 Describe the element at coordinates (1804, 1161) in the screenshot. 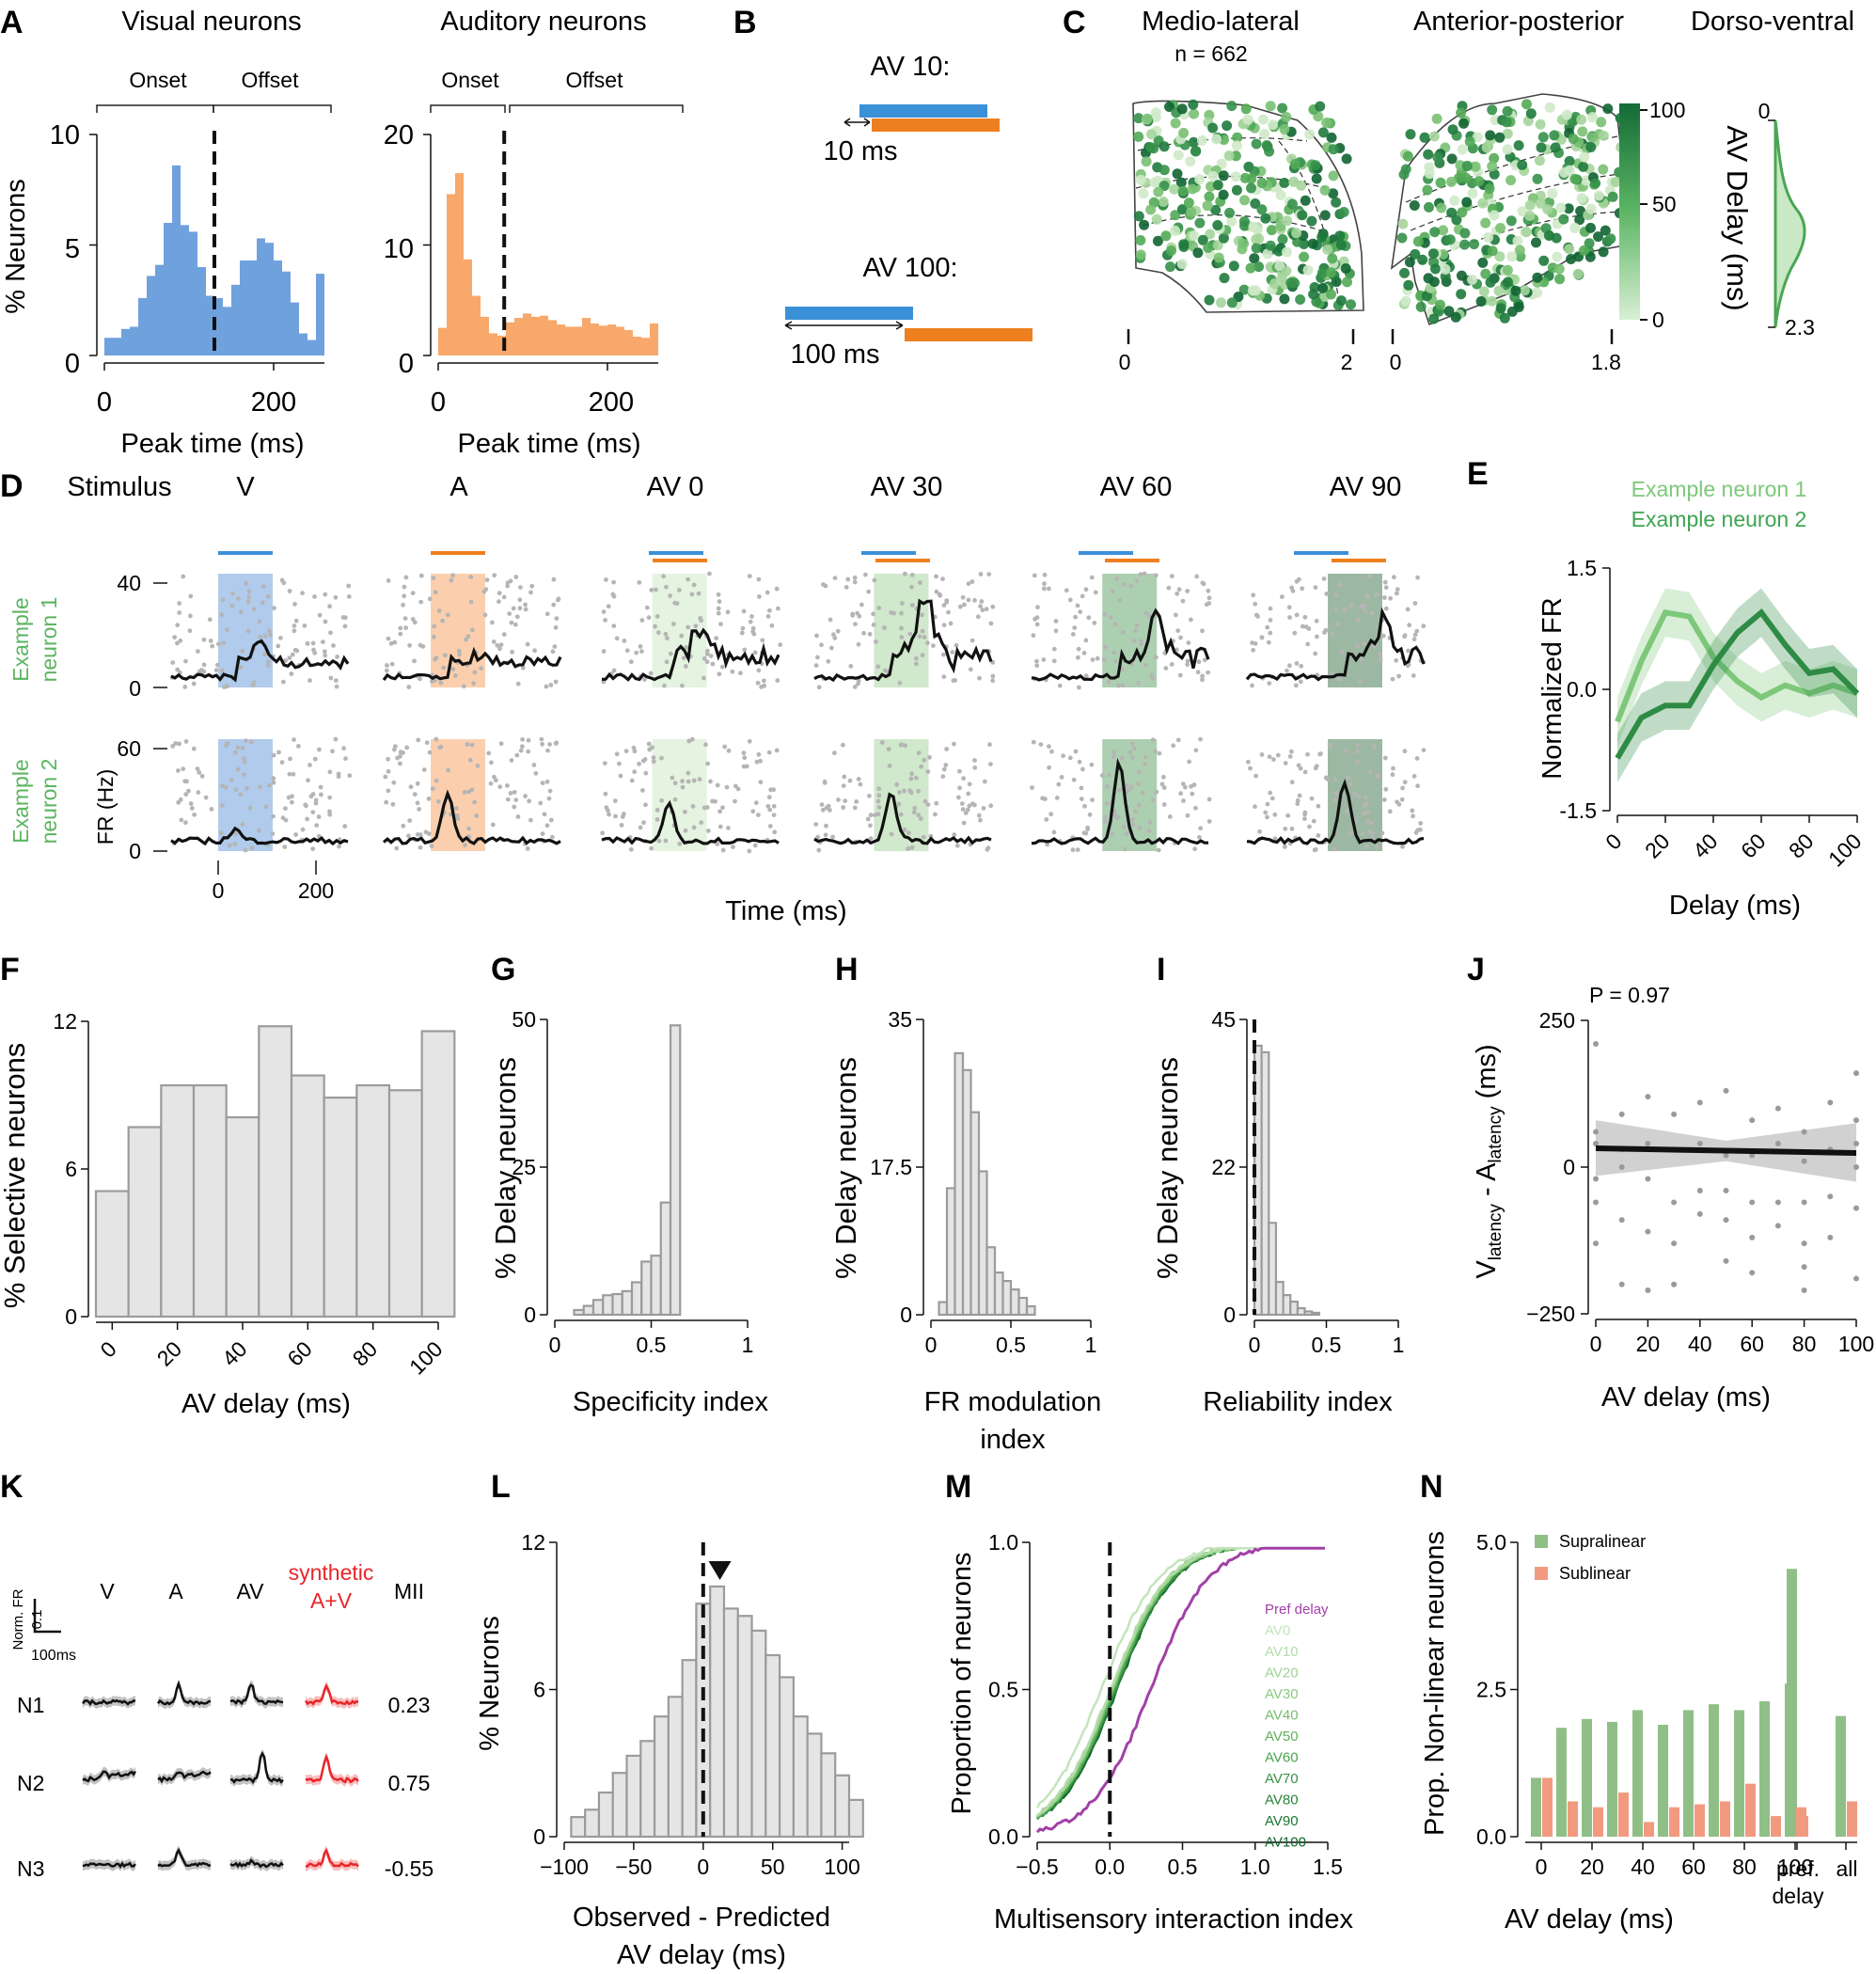

I see `j-point` at that location.